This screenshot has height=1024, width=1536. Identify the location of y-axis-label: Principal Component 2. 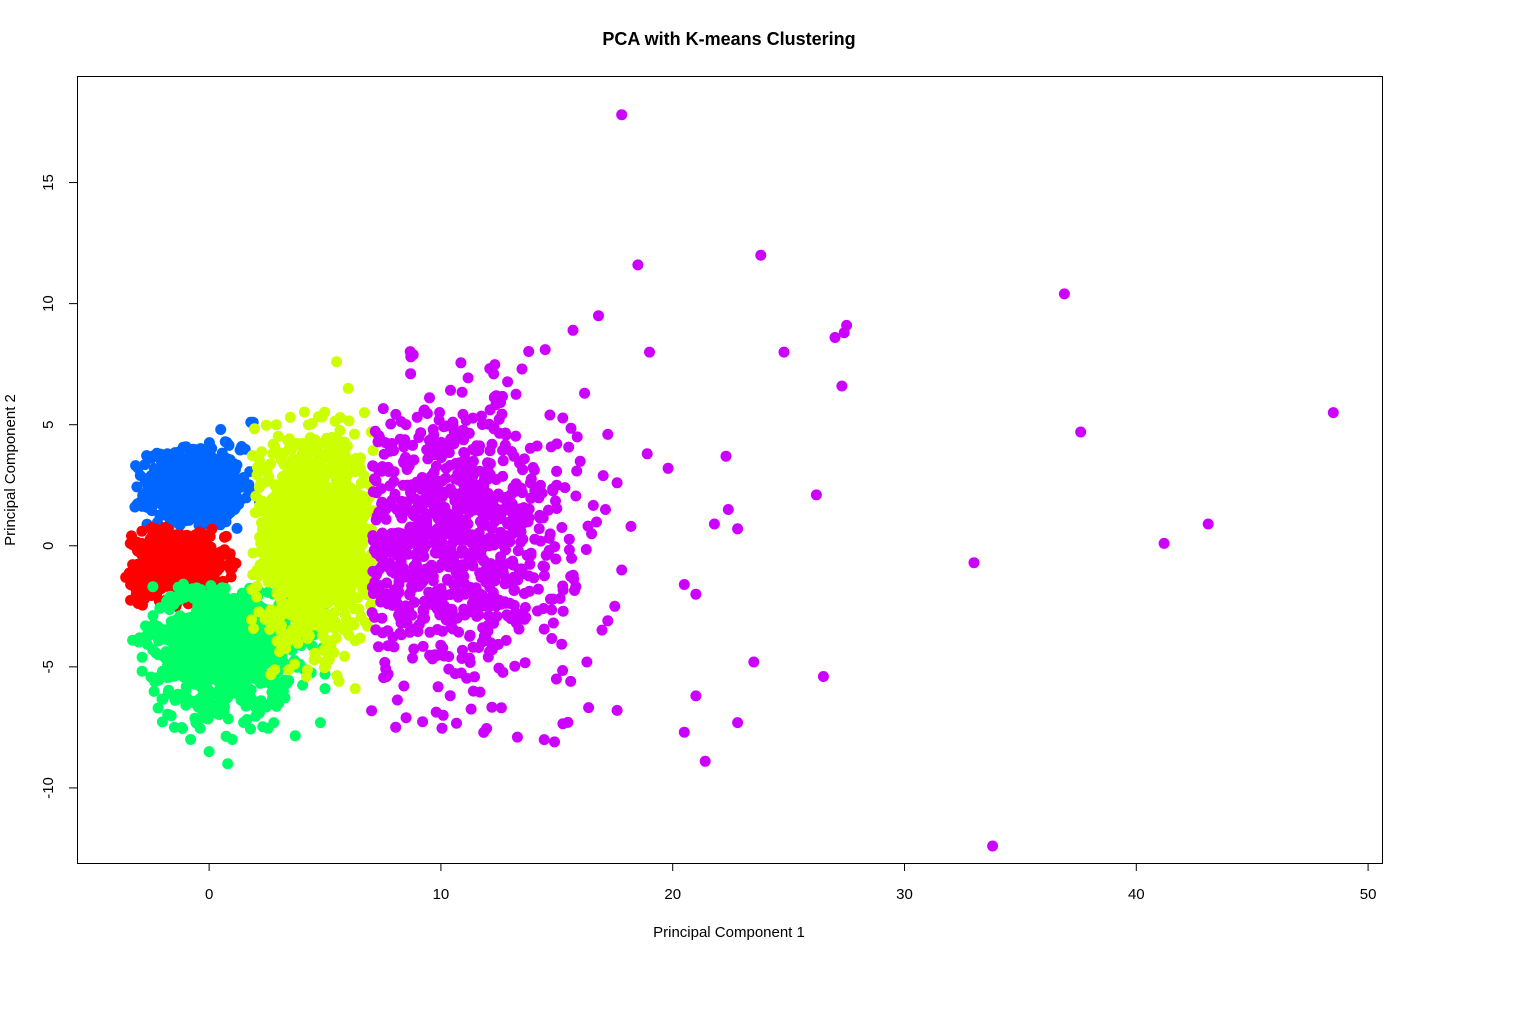
(10, 470).